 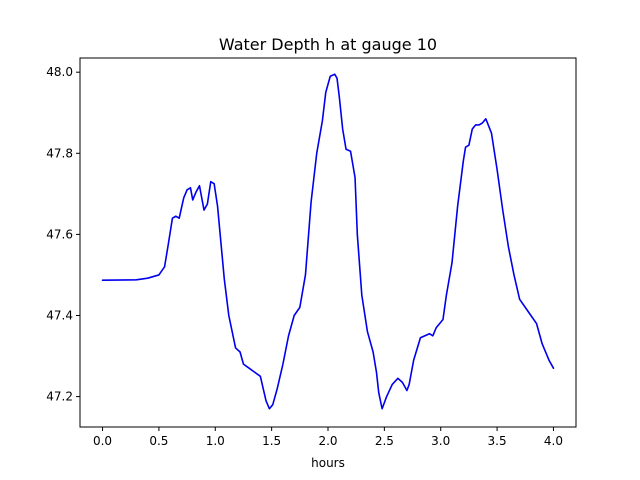 I want to click on x-tick-label: 3.0, so click(x=440, y=441).